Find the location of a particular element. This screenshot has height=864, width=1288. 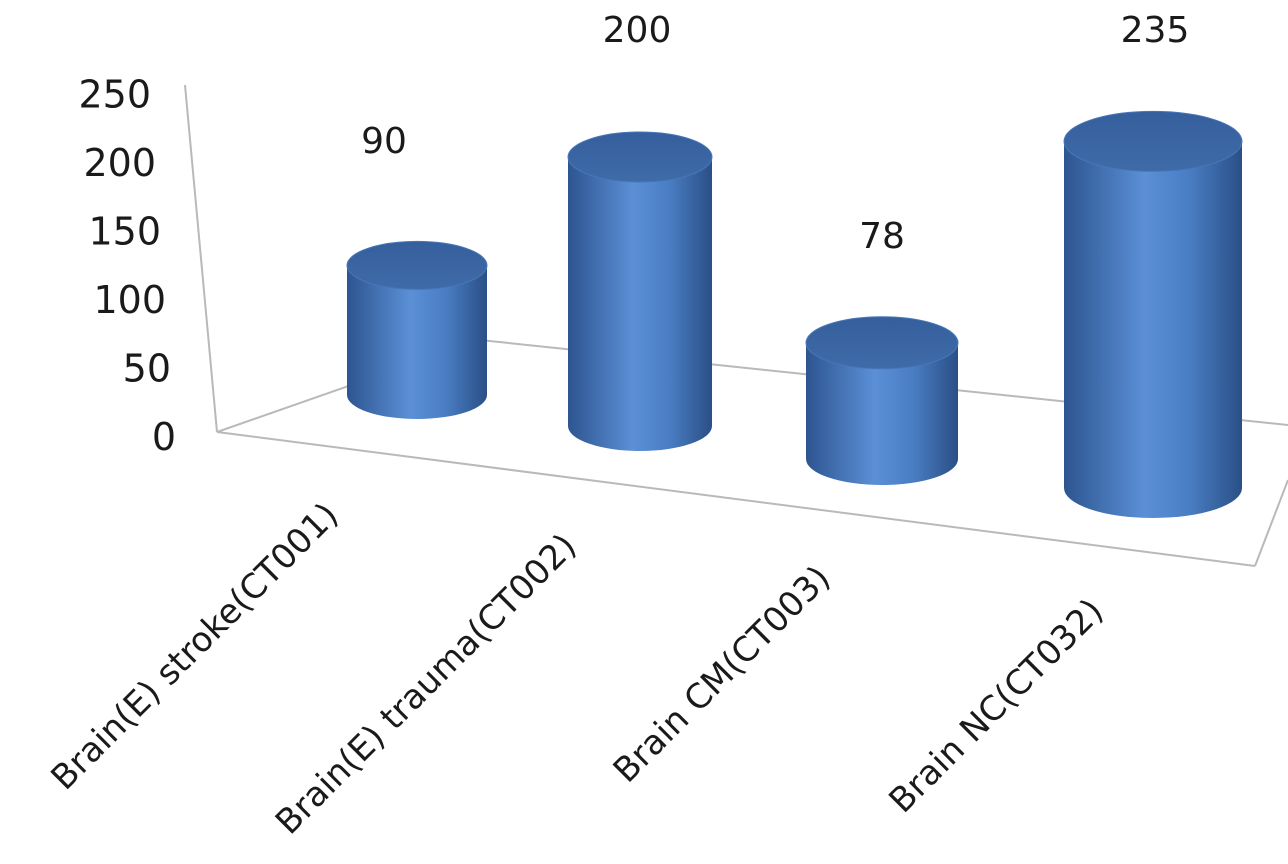

floor-front-edge is located at coordinates (736, 499).